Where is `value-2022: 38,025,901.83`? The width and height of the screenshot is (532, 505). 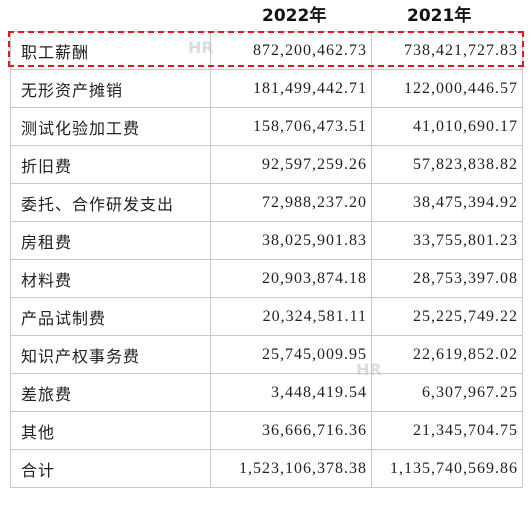
value-2022: 38,025,901.83 is located at coordinates (291, 240).